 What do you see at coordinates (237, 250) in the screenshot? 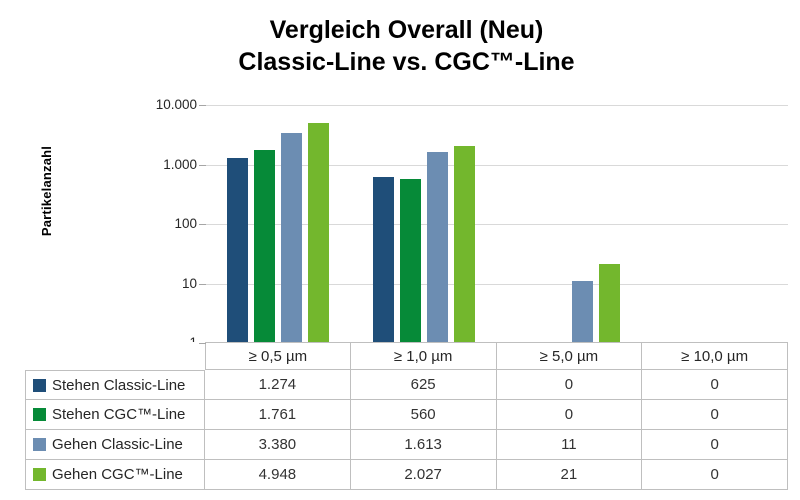
I see `bar-stehen-classic-line-cat0` at bounding box center [237, 250].